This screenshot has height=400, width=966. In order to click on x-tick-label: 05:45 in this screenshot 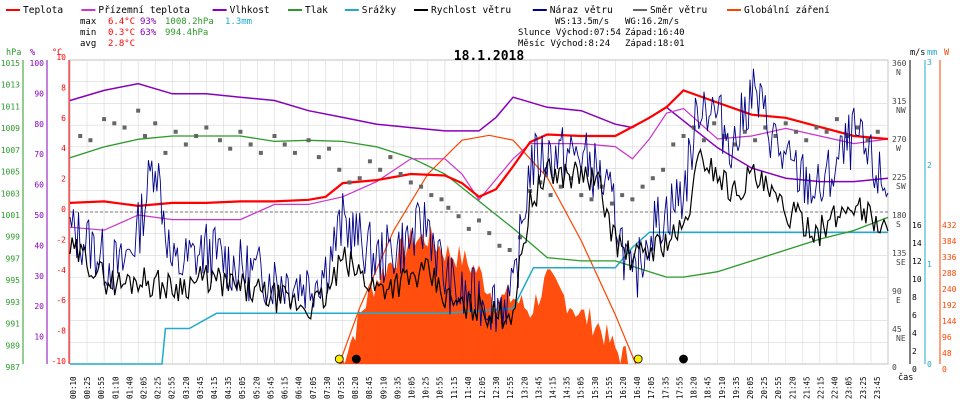, I will do `click(270, 387)`.